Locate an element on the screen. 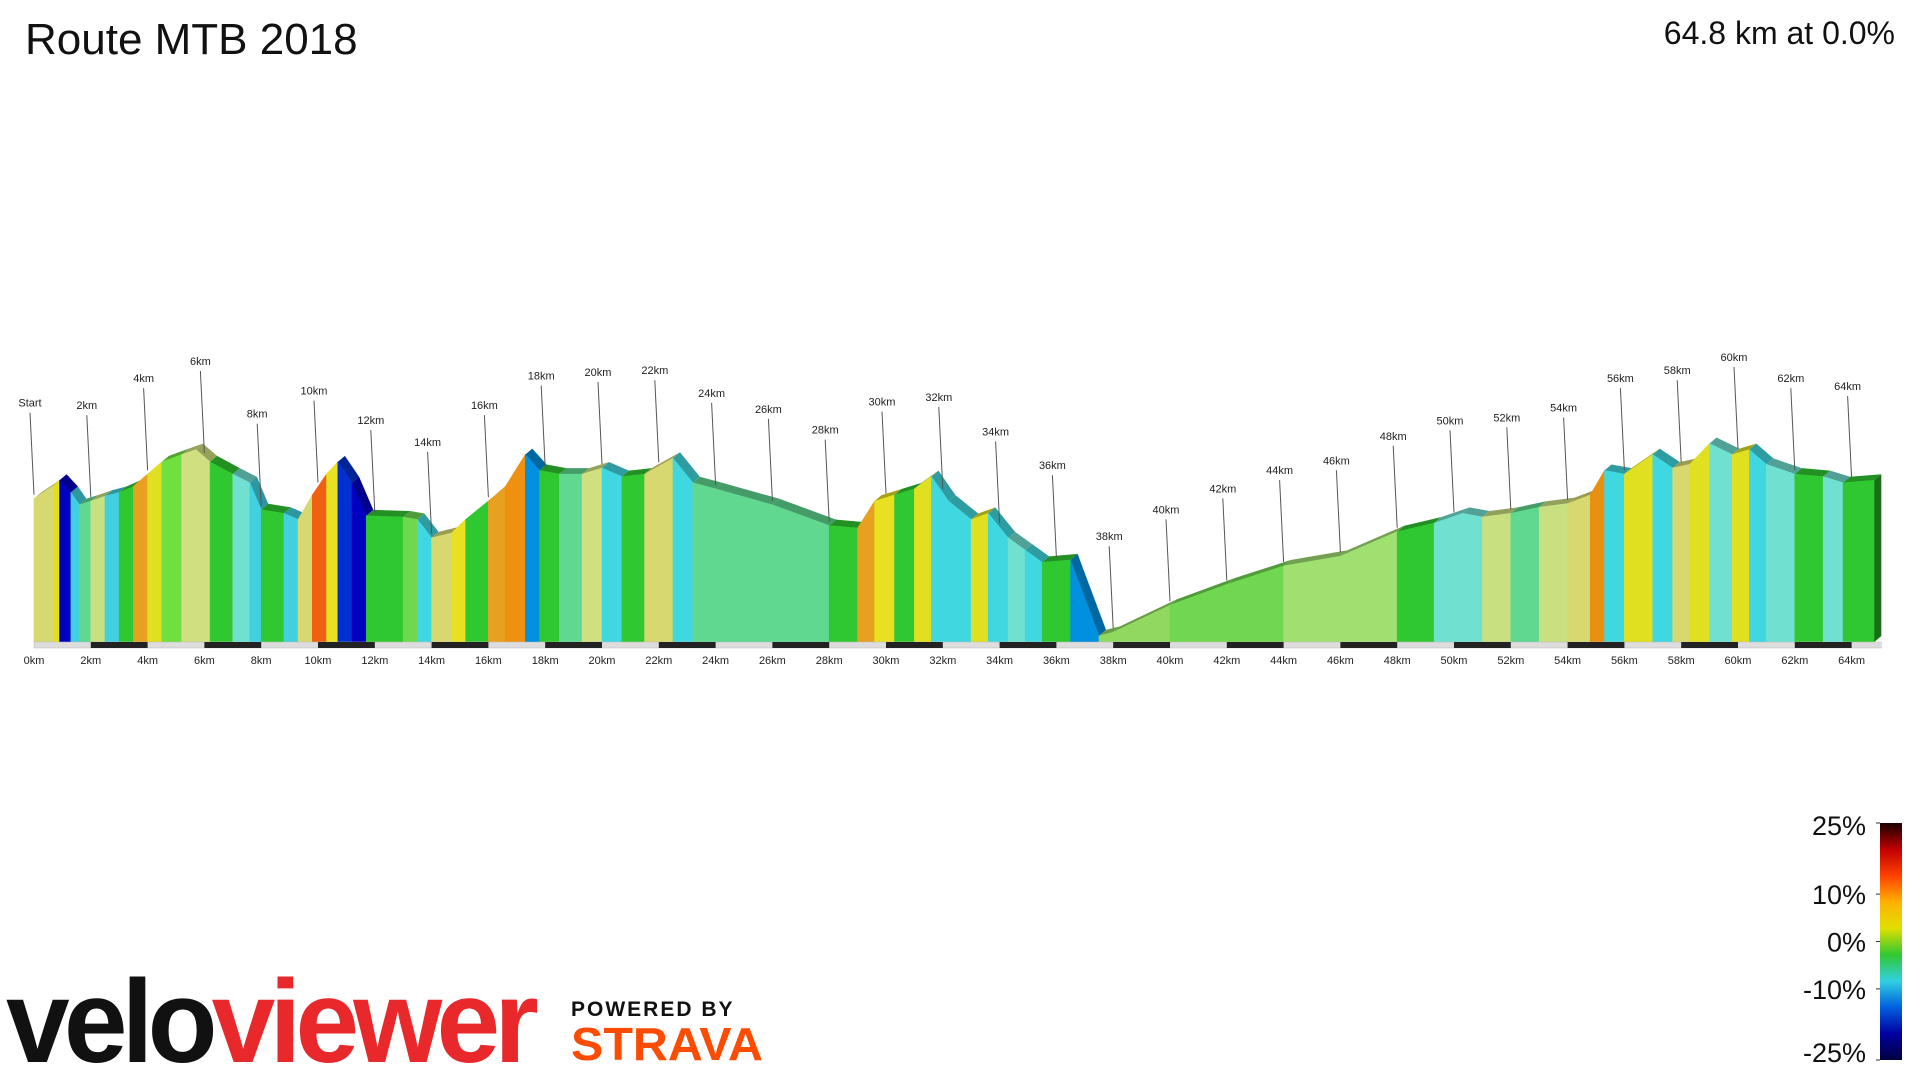 This screenshot has height=1080, width=1920. x-tick-label: 14km is located at coordinates (431, 661).